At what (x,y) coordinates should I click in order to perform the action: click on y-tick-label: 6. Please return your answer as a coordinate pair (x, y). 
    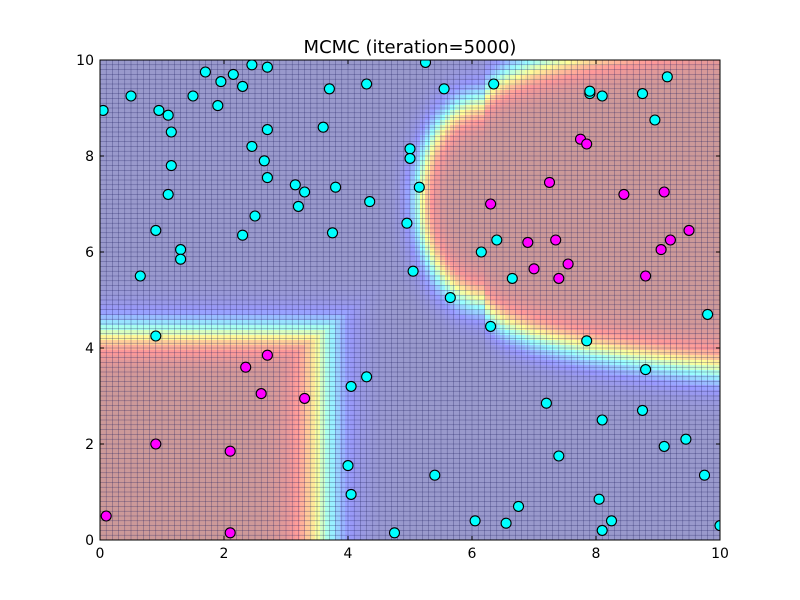
    Looking at the image, I should click on (89, 253).